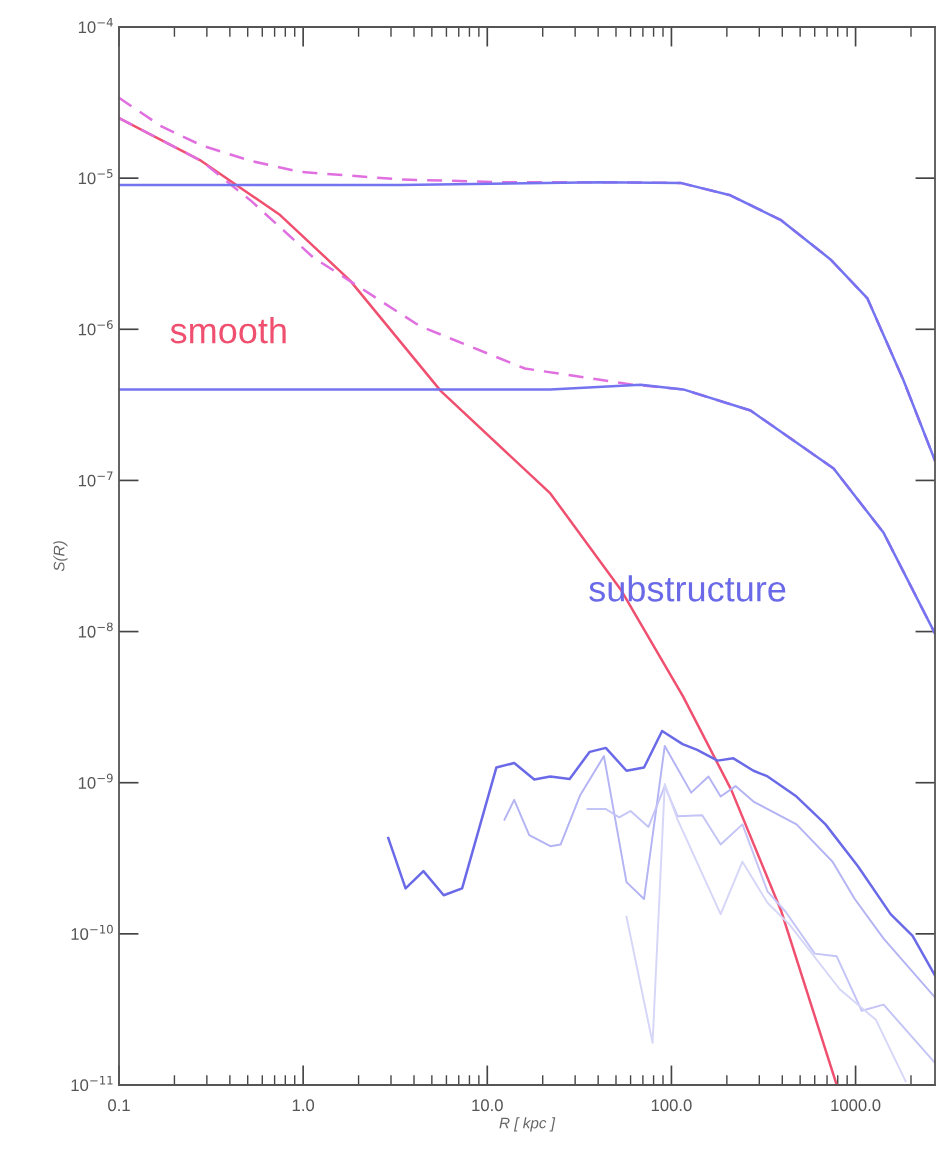  What do you see at coordinates (527, 1124) in the screenshot?
I see `x-axis-title: R [ kpc ]` at bounding box center [527, 1124].